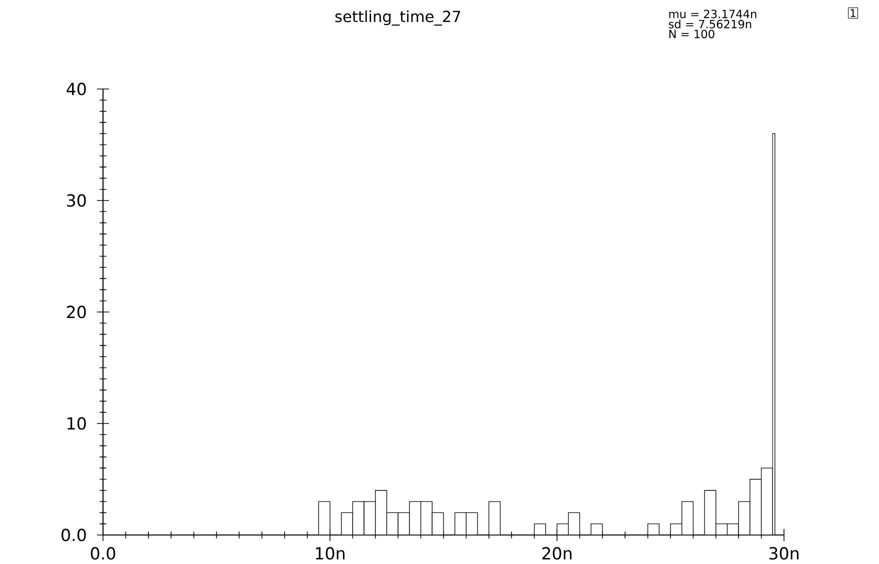 The width and height of the screenshot is (879, 564). I want to click on x-tick-label: 30n, so click(783, 553).